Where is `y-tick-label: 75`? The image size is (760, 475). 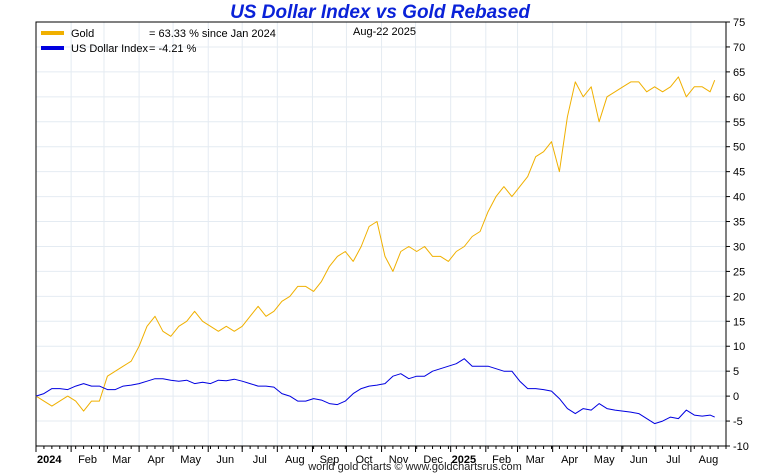
y-tick-label: 75 is located at coordinates (739, 23).